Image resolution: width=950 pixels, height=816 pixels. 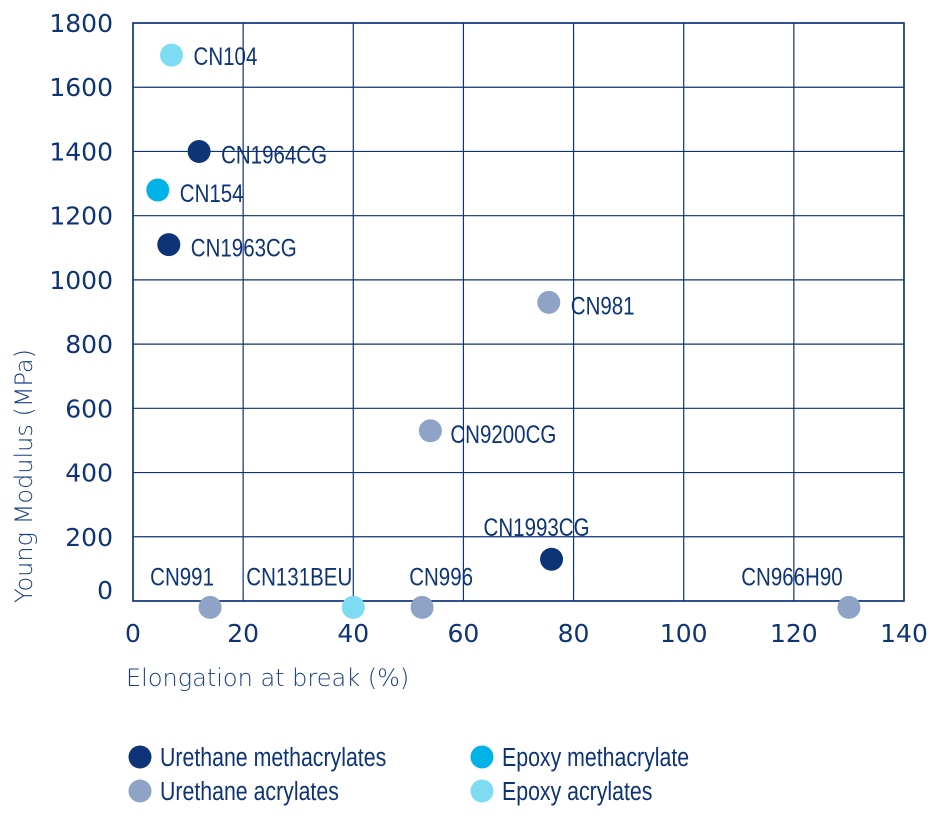 What do you see at coordinates (105, 590) in the screenshot?
I see `y-tick-label: 0` at bounding box center [105, 590].